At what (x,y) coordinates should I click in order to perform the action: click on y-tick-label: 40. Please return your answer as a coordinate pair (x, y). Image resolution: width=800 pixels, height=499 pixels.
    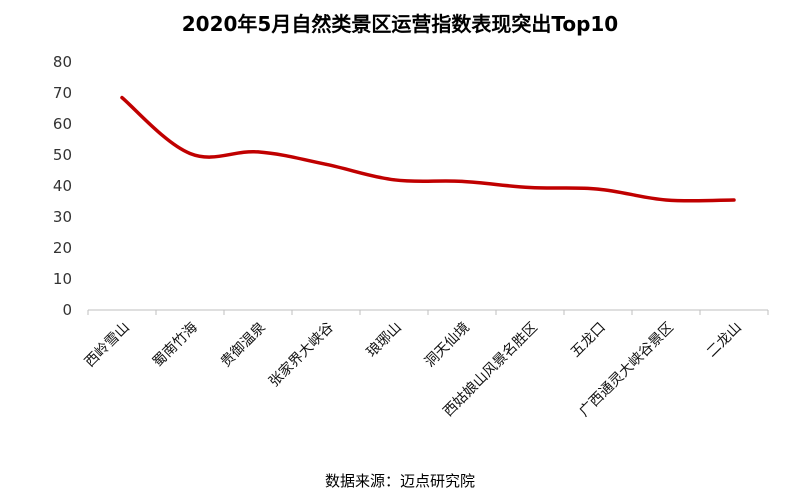
    Looking at the image, I should click on (62, 186).